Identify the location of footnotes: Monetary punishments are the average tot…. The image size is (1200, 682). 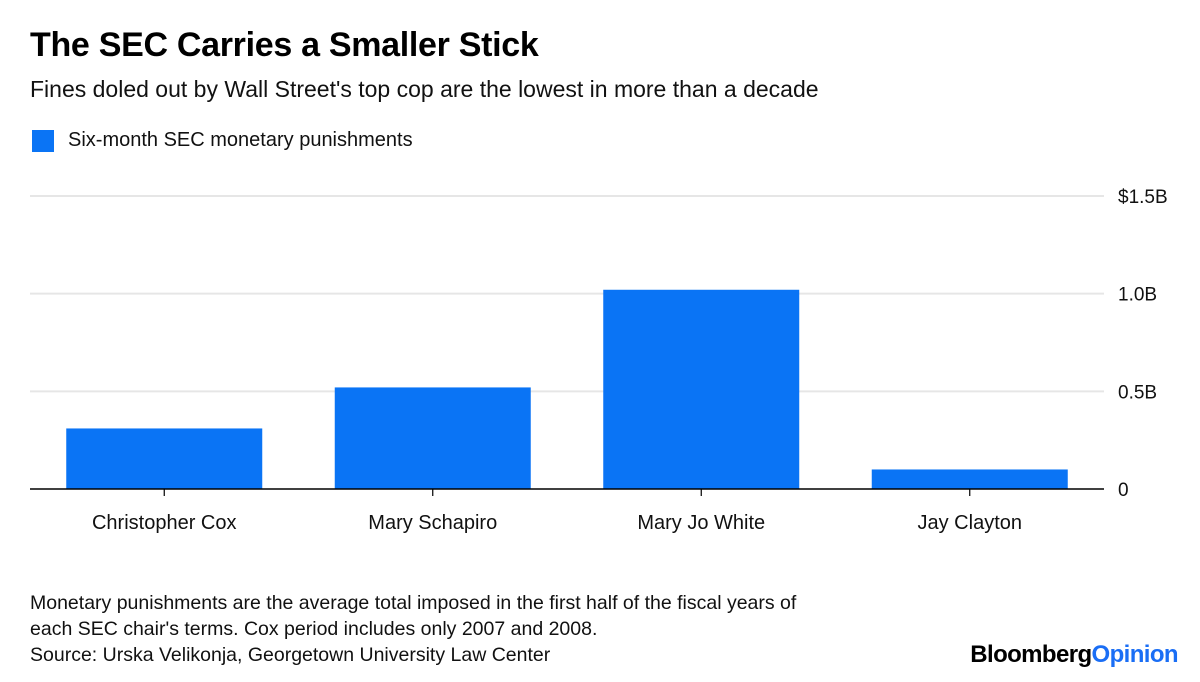
(413, 629).